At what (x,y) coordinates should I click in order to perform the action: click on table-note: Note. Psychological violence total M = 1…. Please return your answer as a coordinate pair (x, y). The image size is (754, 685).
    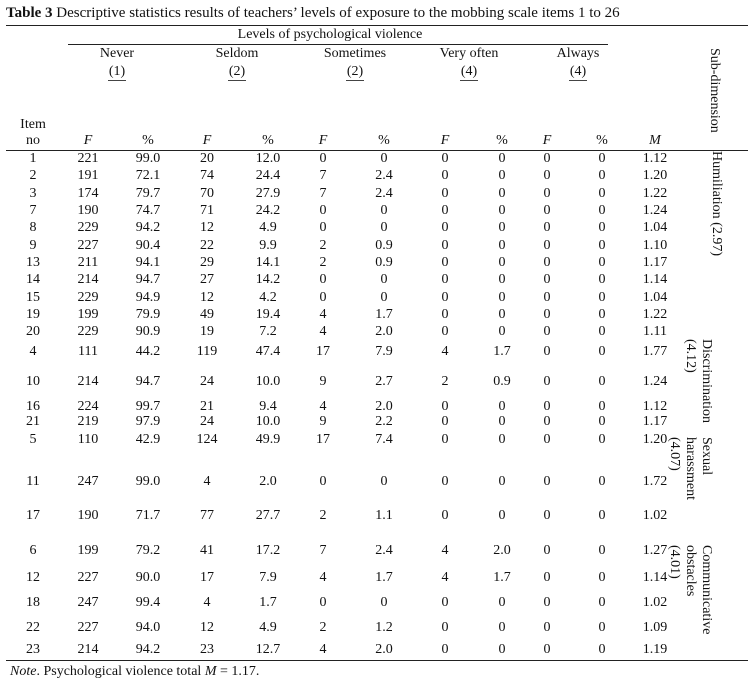
    Looking at the image, I should click on (134, 672).